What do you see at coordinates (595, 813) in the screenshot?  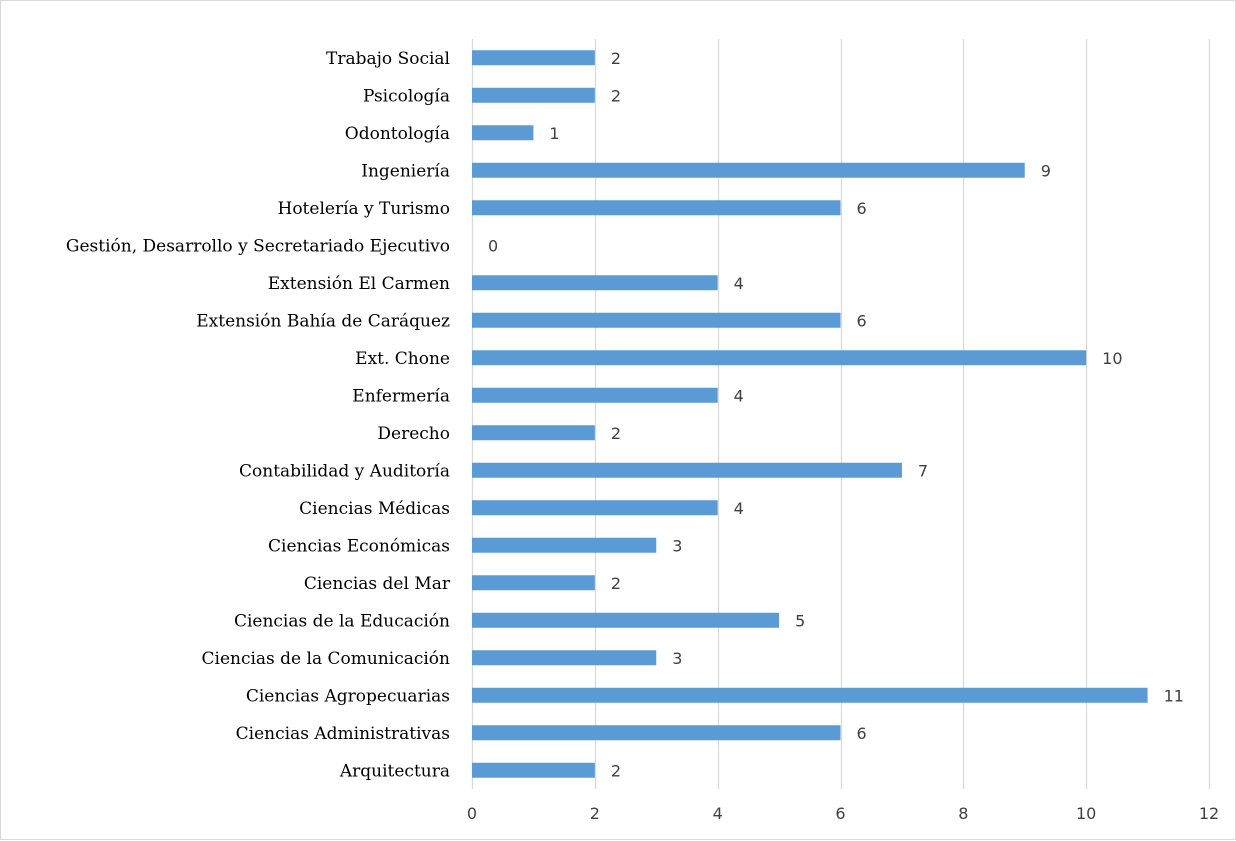 I see `x-tick-label: 2` at bounding box center [595, 813].